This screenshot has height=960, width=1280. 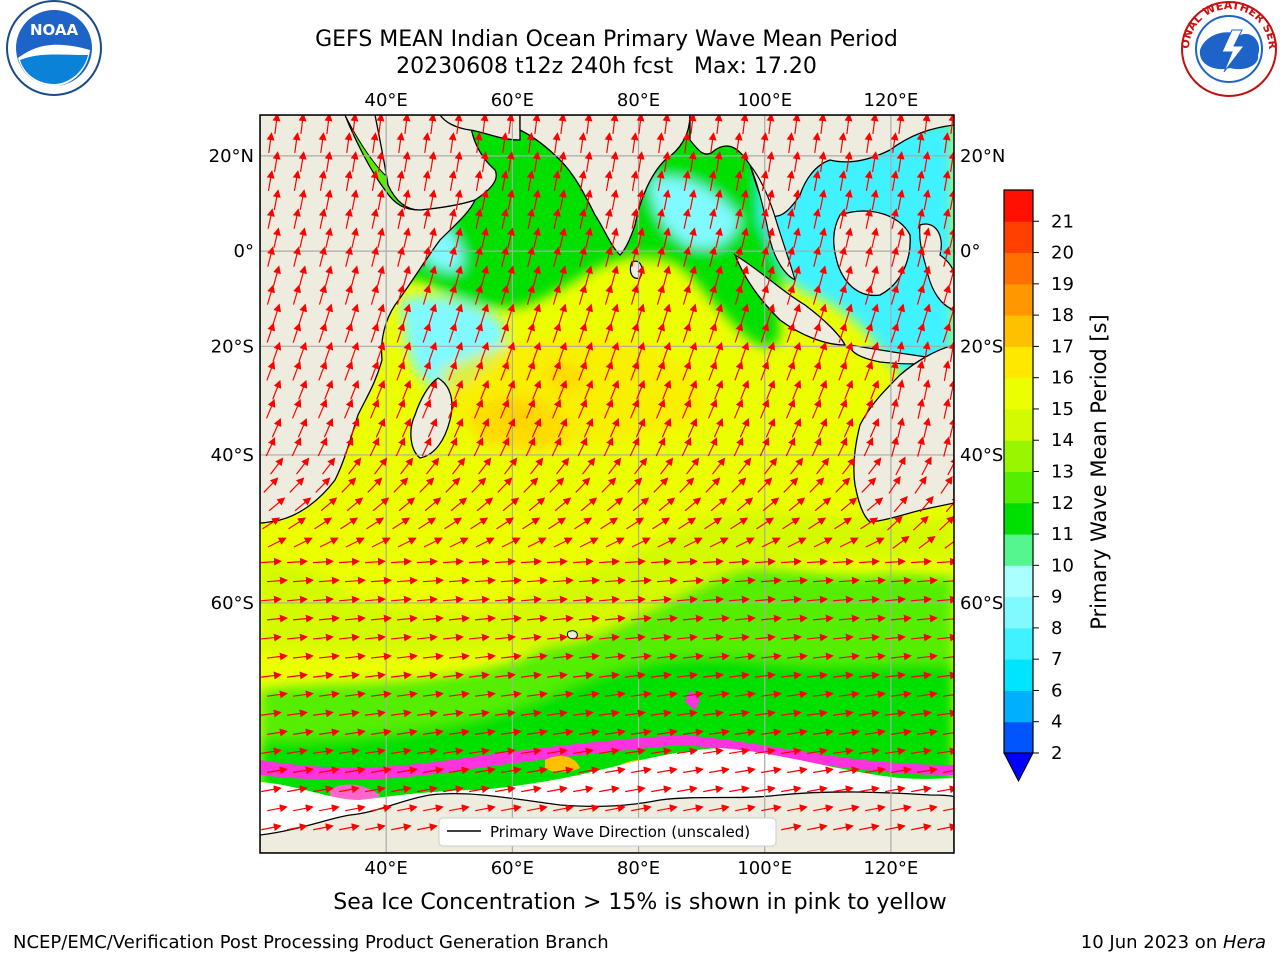 I want to click on colorbar-segment, so click(x=1018, y=612).